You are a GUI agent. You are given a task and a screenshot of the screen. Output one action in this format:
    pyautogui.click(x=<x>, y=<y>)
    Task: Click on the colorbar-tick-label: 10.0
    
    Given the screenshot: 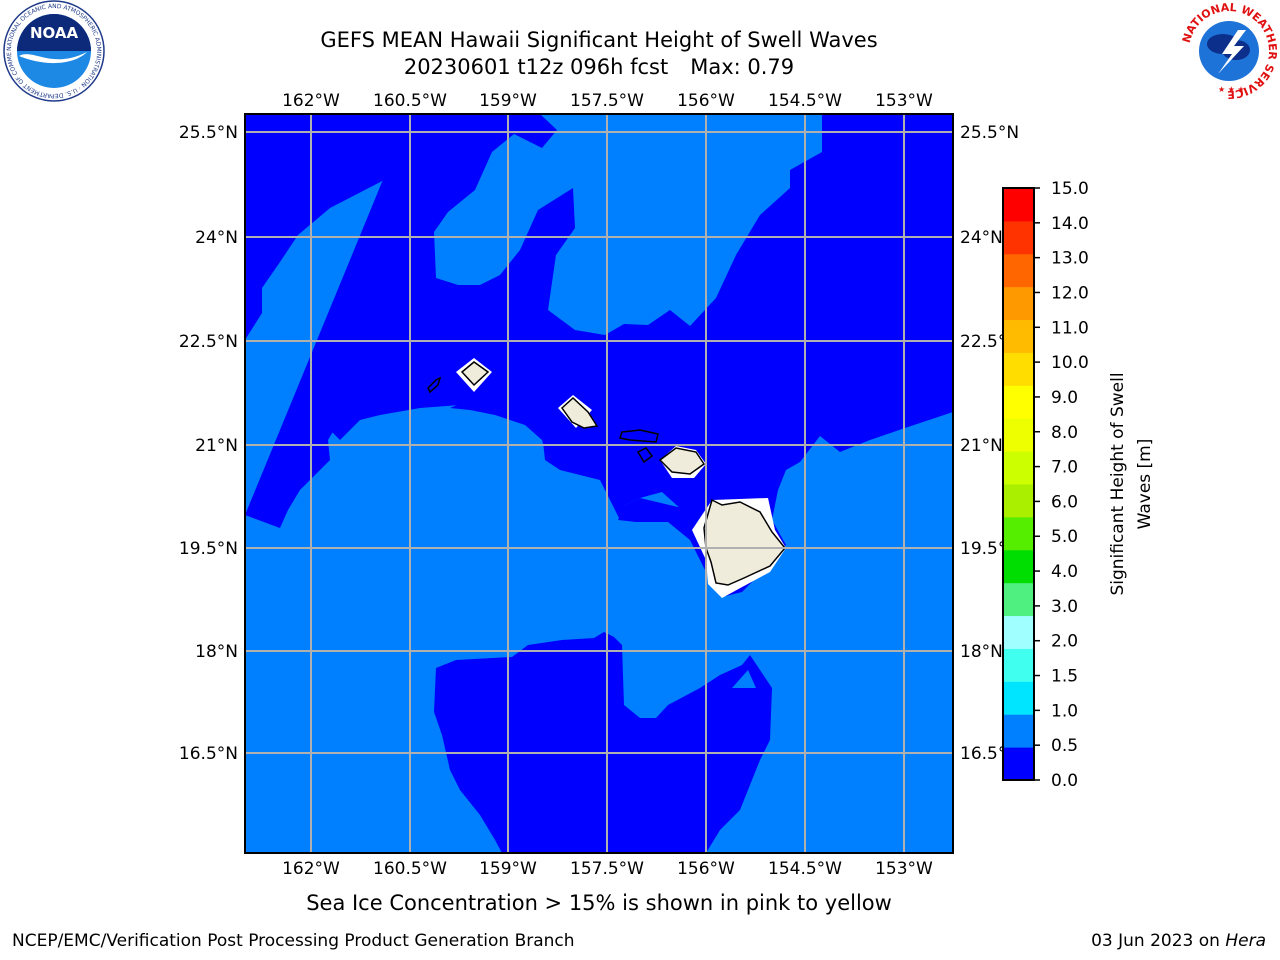 What is the action you would take?
    pyautogui.click(x=1070, y=363)
    